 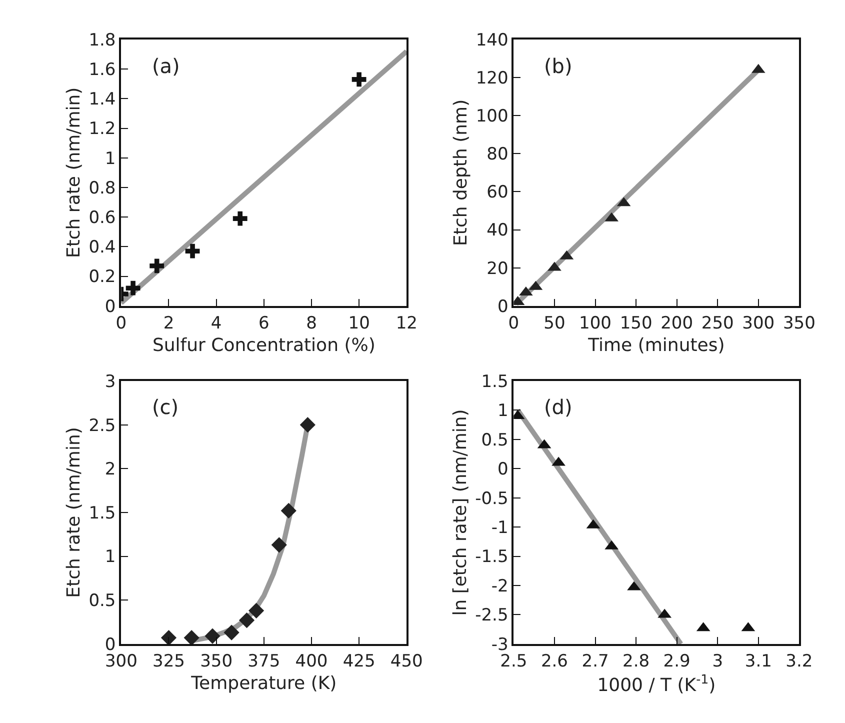 What do you see at coordinates (102, 218) in the screenshot?
I see `y-tick-label: 0.6` at bounding box center [102, 218].